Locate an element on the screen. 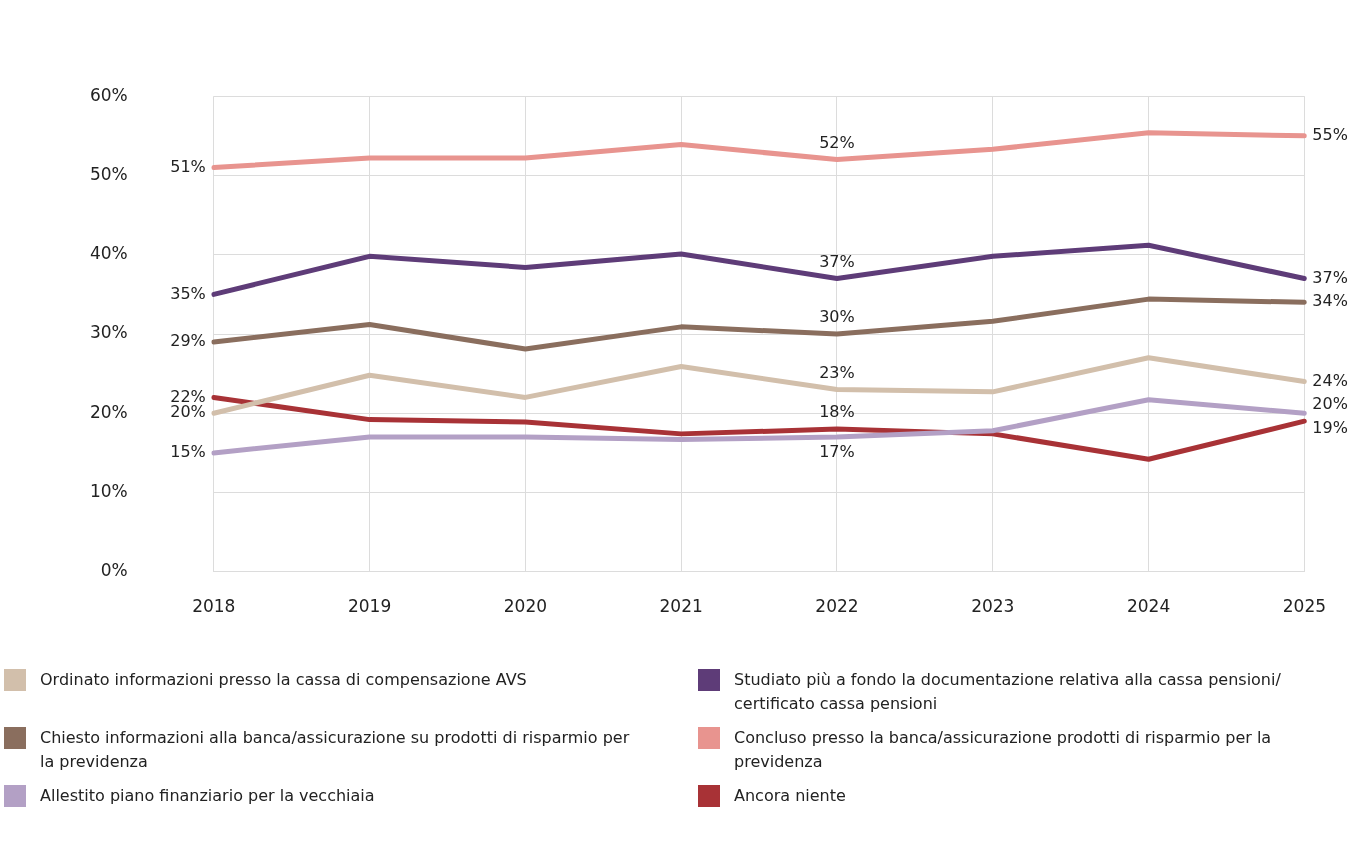 This screenshot has width=1352, height=846. y-tick-label: 60% is located at coordinates (108, 94).